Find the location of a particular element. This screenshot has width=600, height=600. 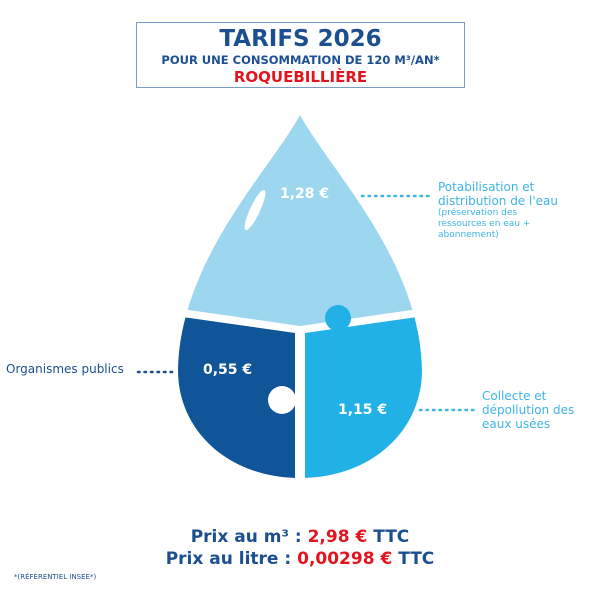

caption-label: Potabilisation et distribution de l'eau is located at coordinates (498, 194).